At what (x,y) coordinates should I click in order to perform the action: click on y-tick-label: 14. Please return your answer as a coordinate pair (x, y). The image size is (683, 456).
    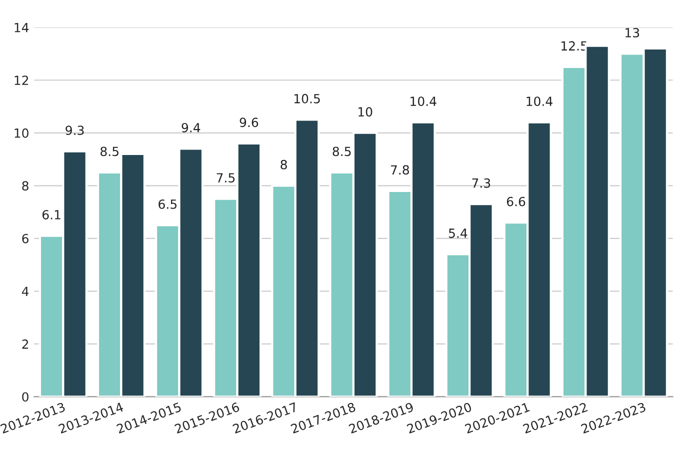
    Looking at the image, I should click on (21, 27).